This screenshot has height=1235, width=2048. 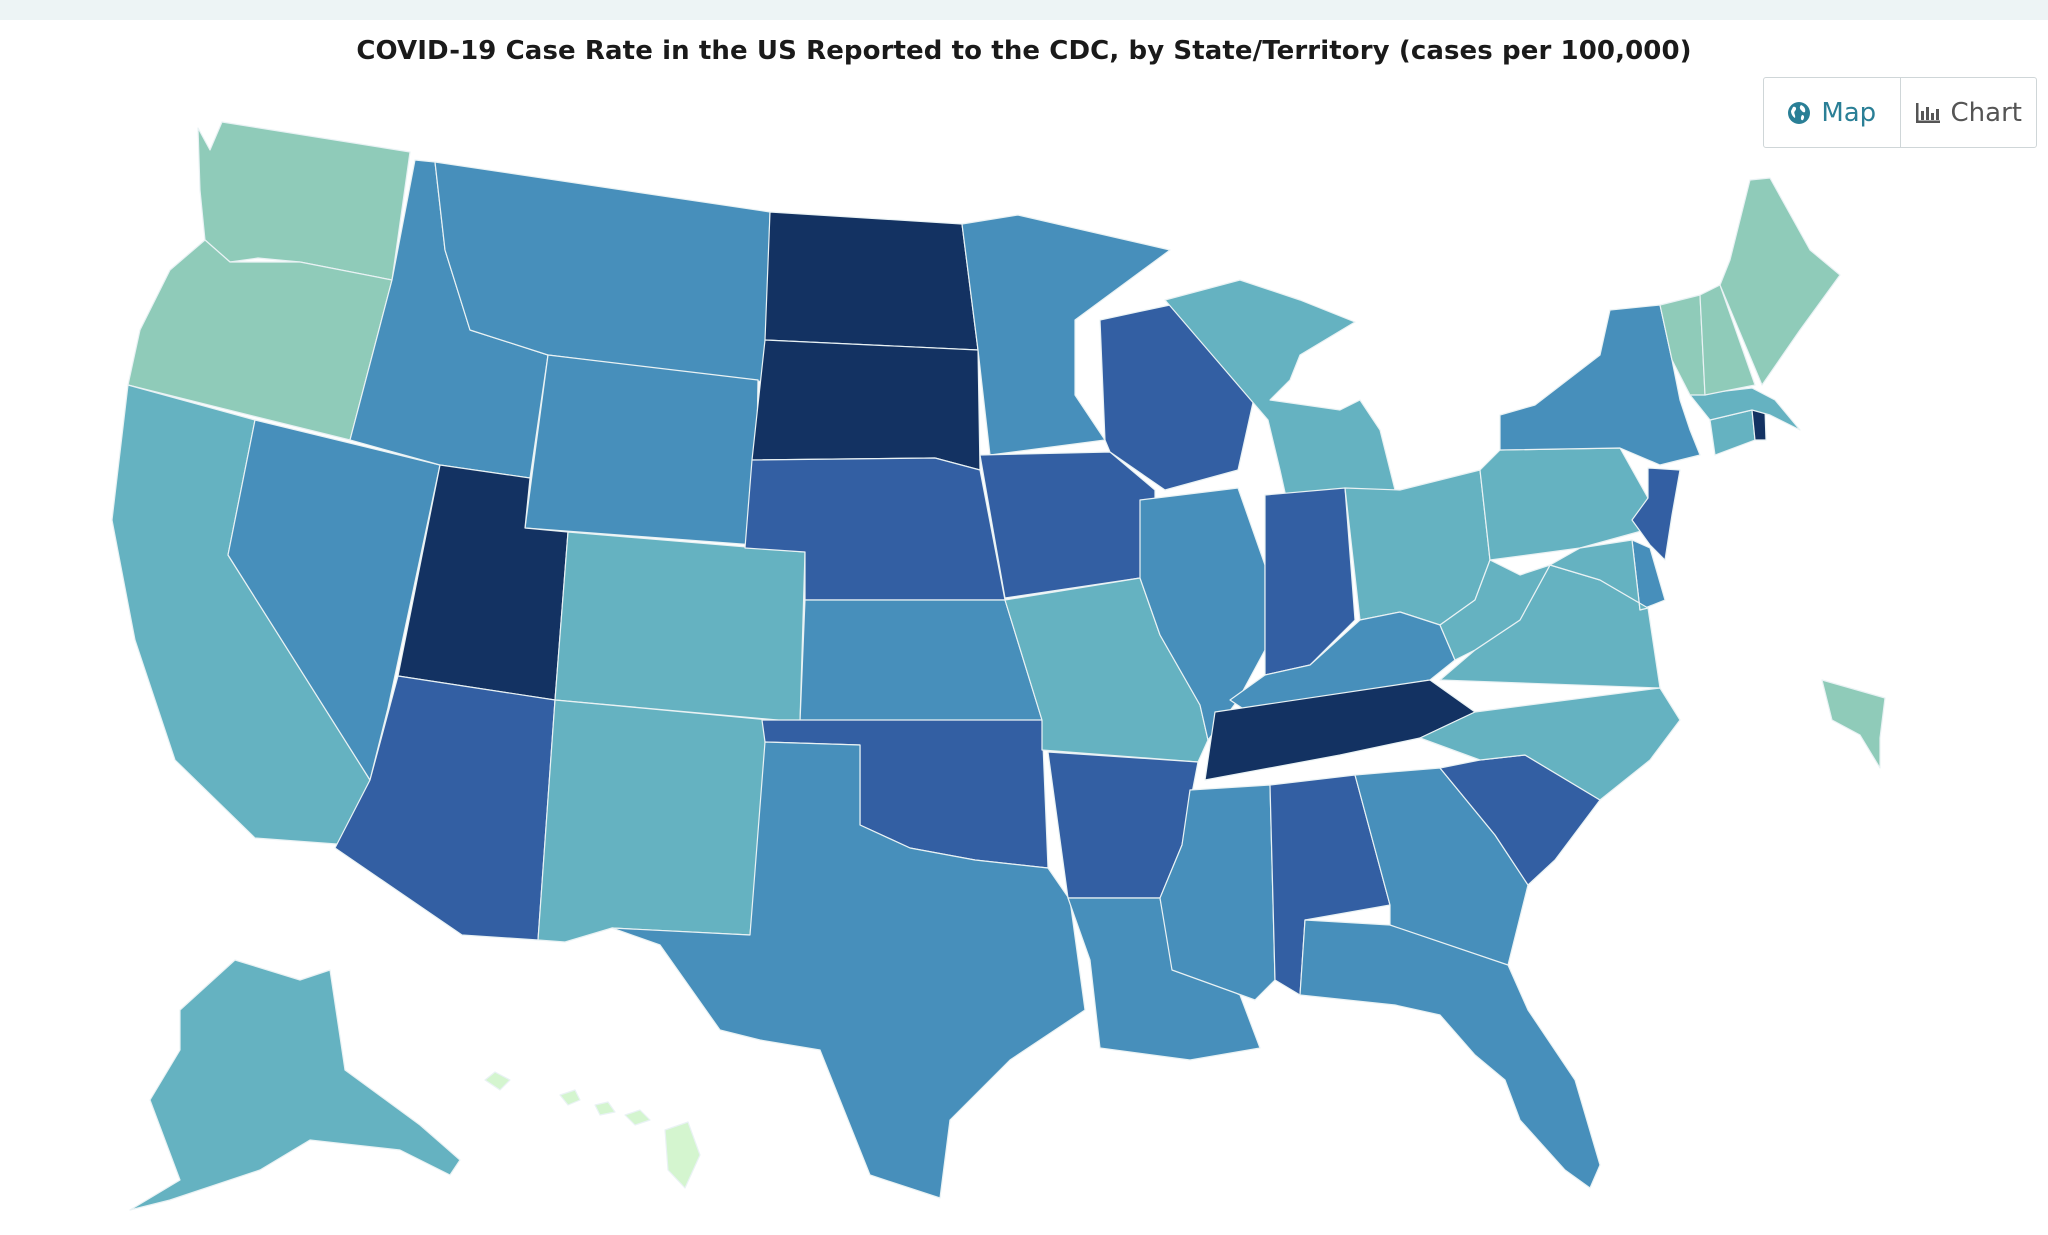 I want to click on bar-chart-icon, so click(x=1927, y=112).